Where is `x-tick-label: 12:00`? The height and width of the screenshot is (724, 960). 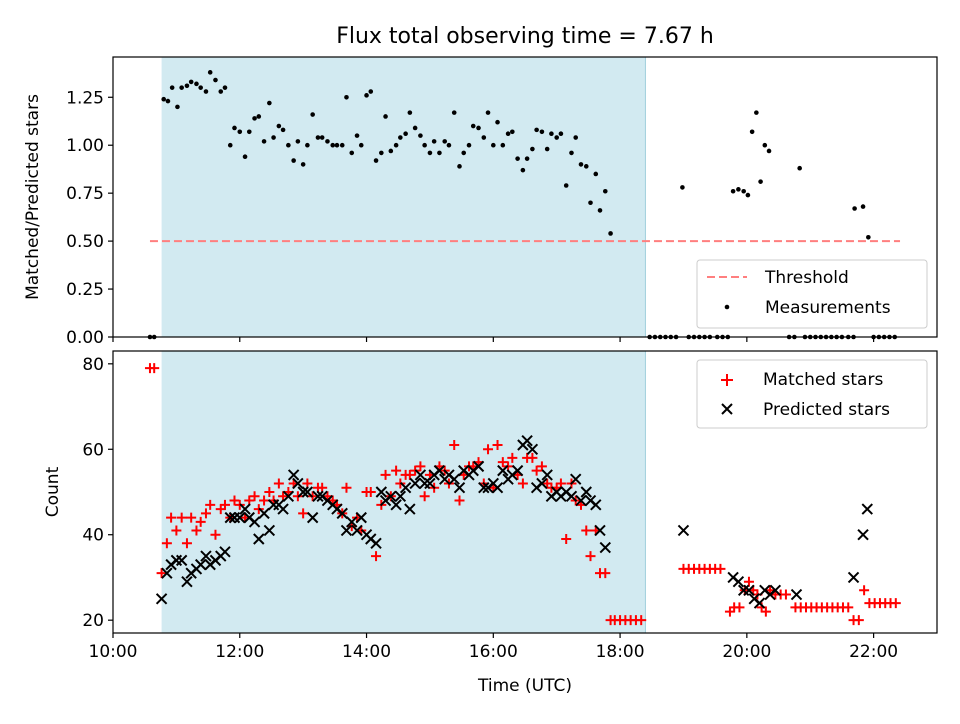 x-tick-label: 12:00 is located at coordinates (239, 652).